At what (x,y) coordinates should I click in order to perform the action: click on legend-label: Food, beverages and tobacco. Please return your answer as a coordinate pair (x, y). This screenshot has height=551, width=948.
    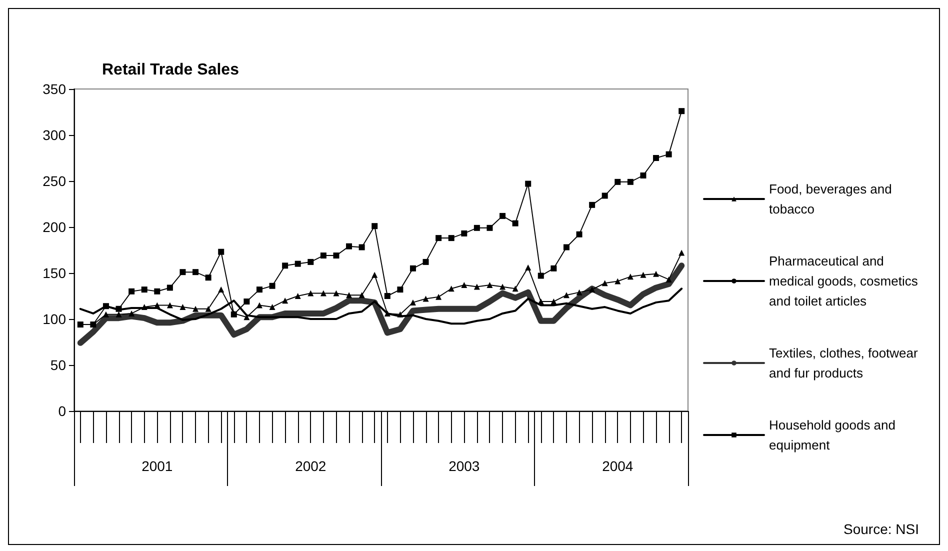
    Looking at the image, I should click on (832, 199).